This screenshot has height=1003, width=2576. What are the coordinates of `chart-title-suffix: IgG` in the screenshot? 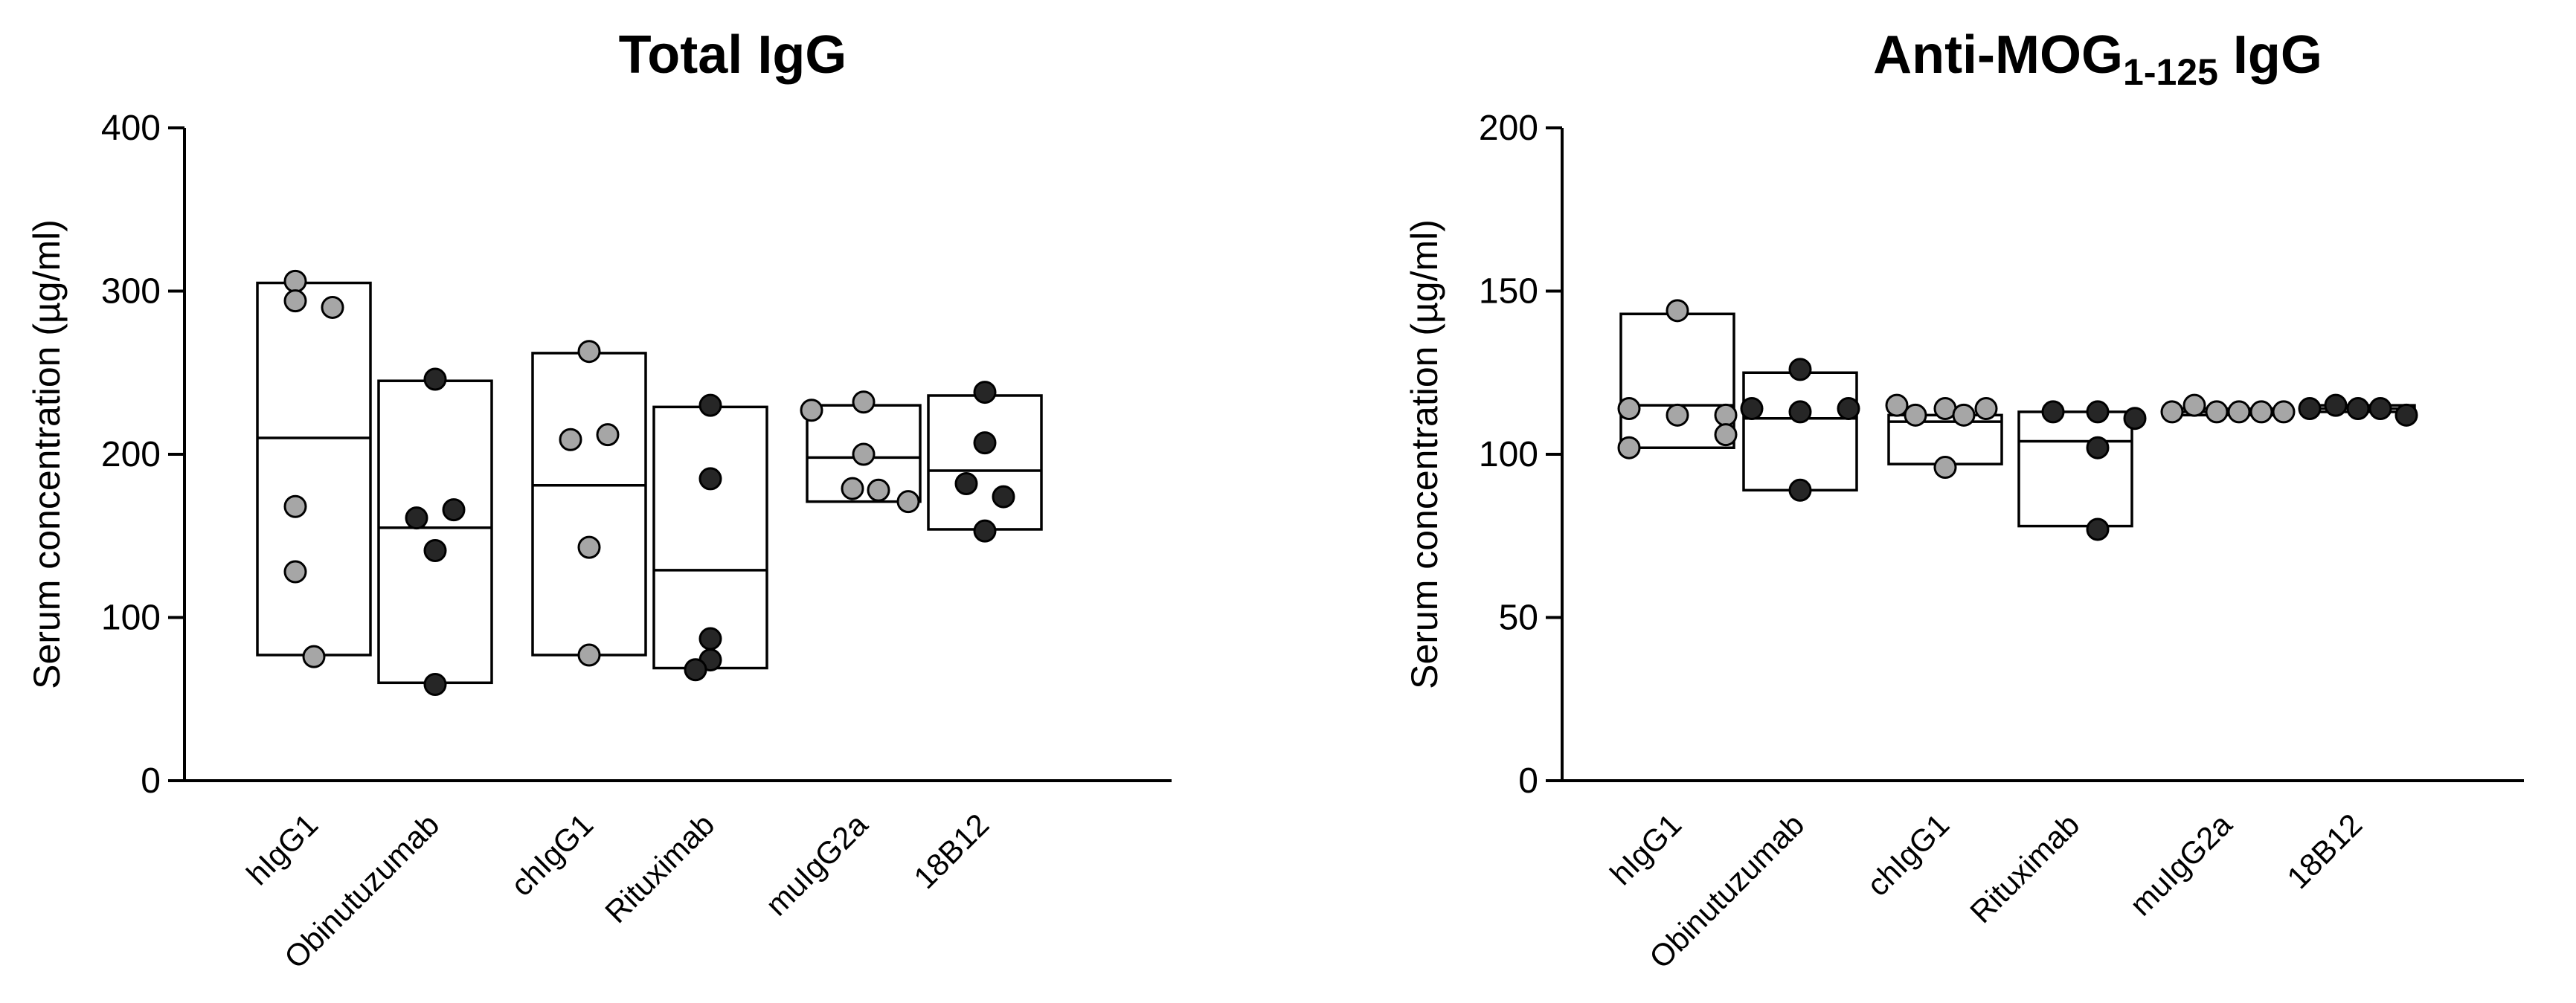 It's located at (2270, 55).